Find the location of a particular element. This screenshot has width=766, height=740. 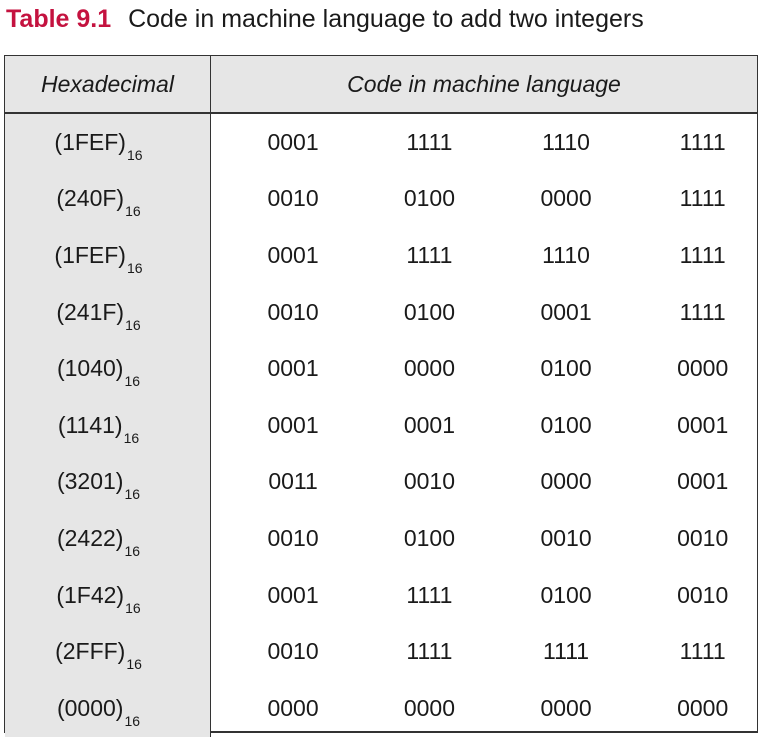

hex-cell: (0000)16 is located at coordinates (108, 708).